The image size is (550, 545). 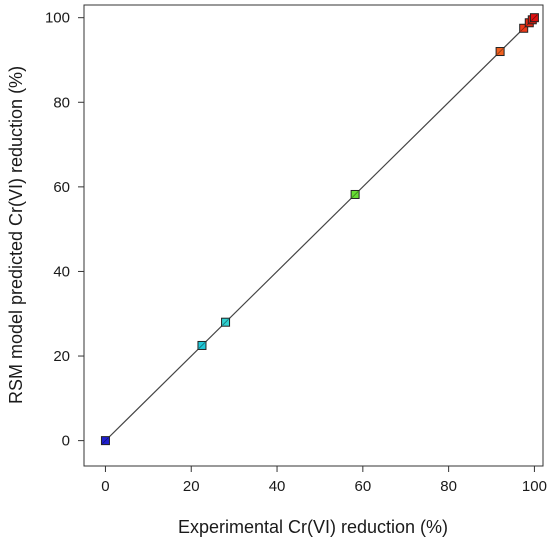 I want to click on x-tick-label: 80, so click(x=448, y=486).